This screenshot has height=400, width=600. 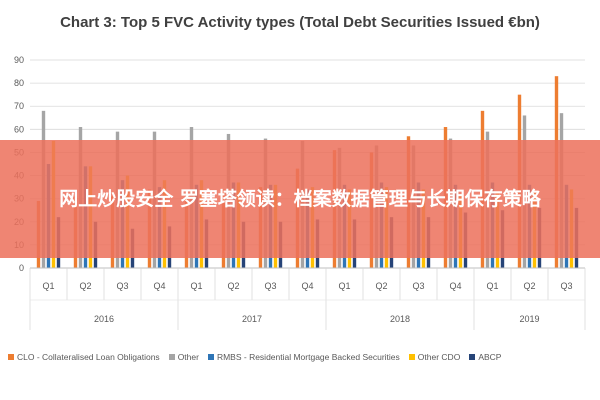 I want to click on y-tick-label: 90, so click(x=19, y=60).